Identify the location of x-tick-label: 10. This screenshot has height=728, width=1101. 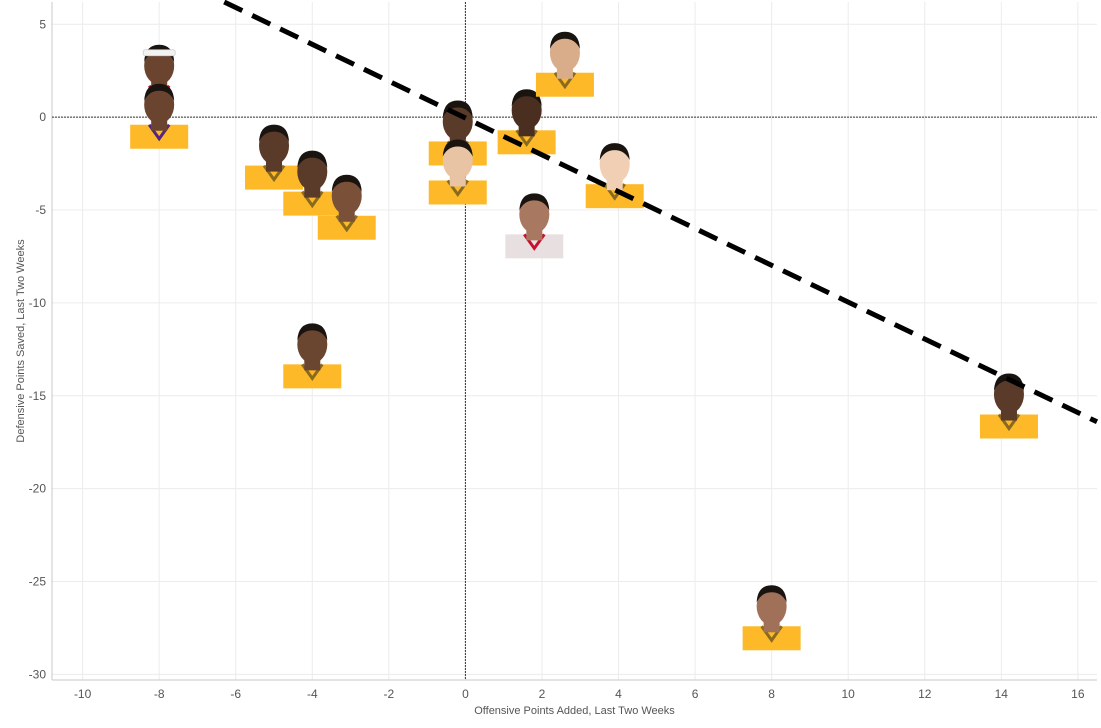
(849, 694).